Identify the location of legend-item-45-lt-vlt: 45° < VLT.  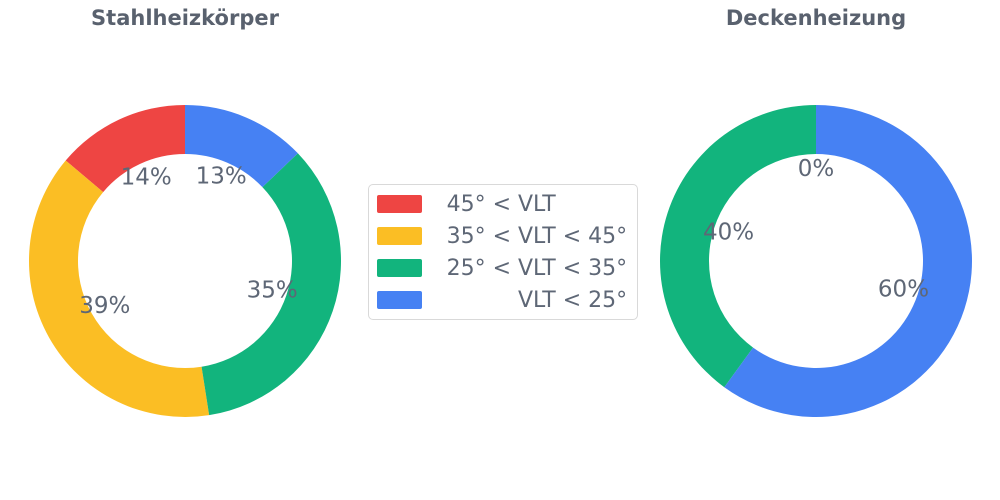
(502, 204).